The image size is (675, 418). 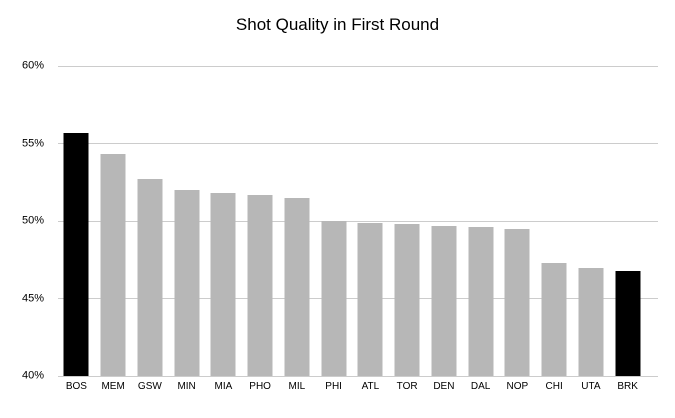 I want to click on bar-NOP, so click(x=517, y=302).